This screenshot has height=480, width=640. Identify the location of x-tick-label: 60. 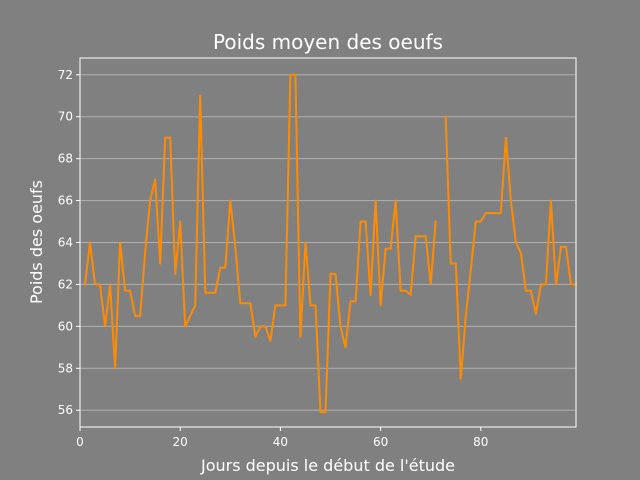
(380, 442).